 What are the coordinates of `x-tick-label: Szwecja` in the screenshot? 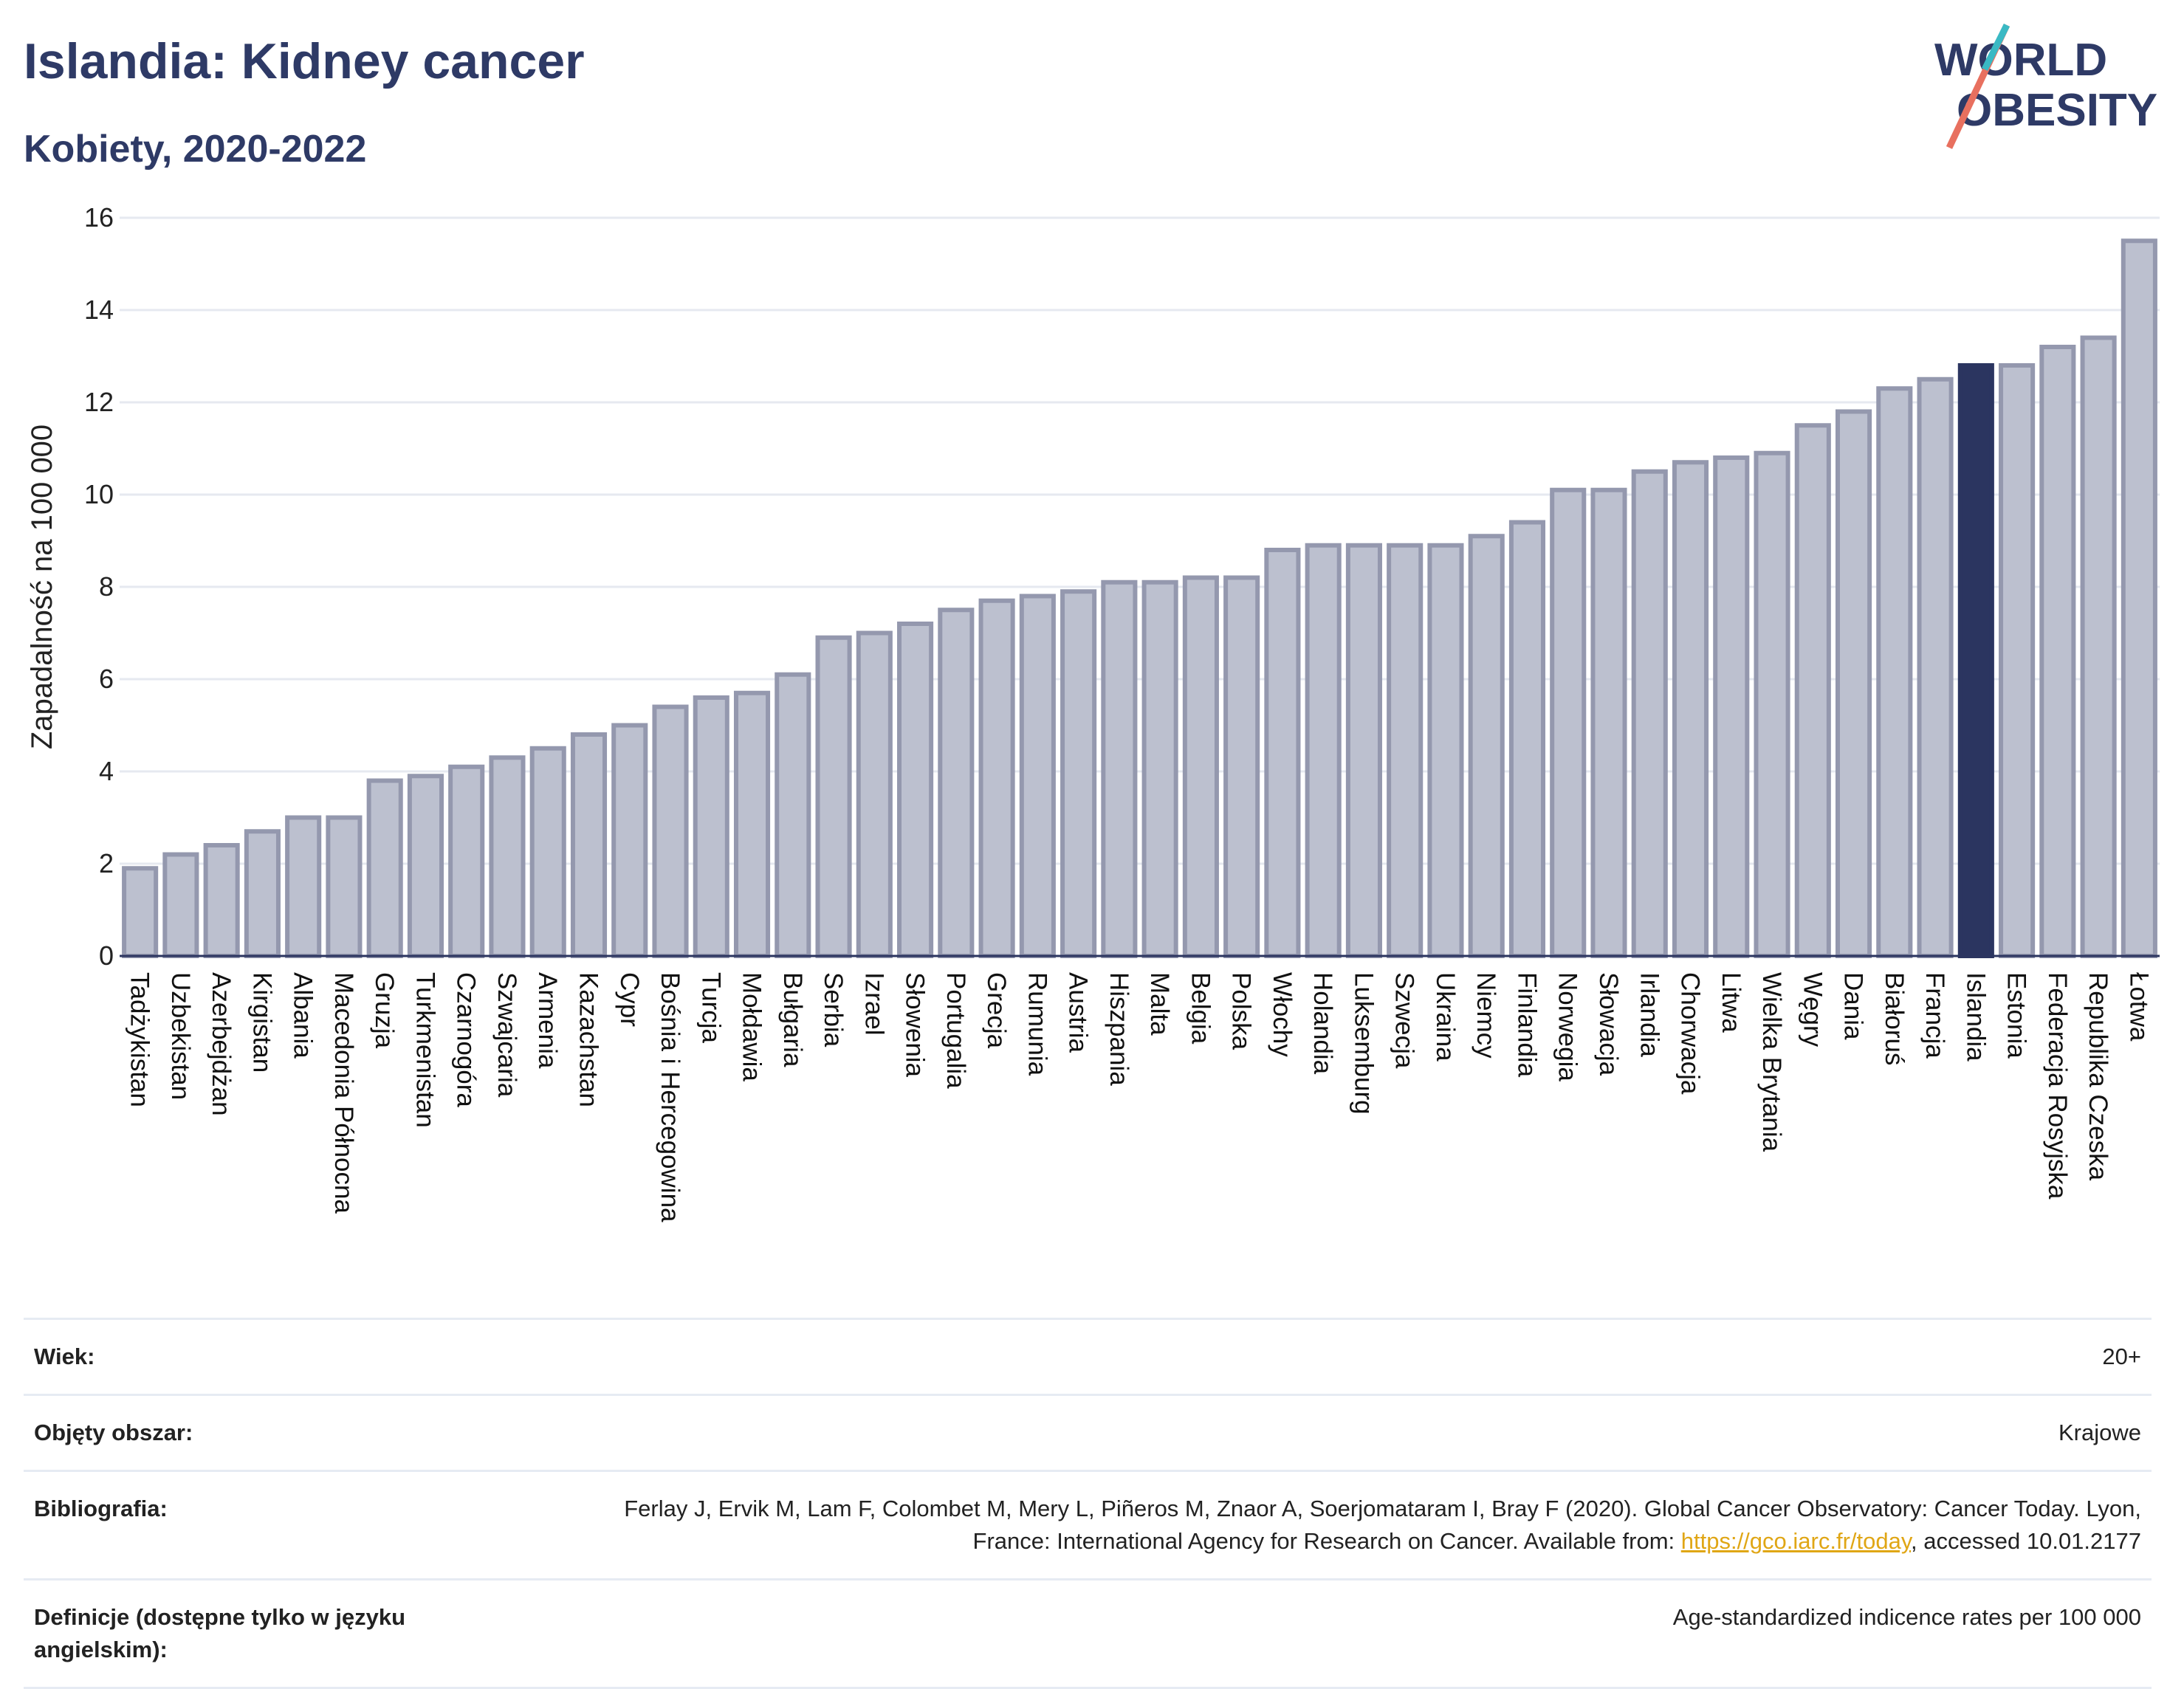 It's located at (1404, 1020).